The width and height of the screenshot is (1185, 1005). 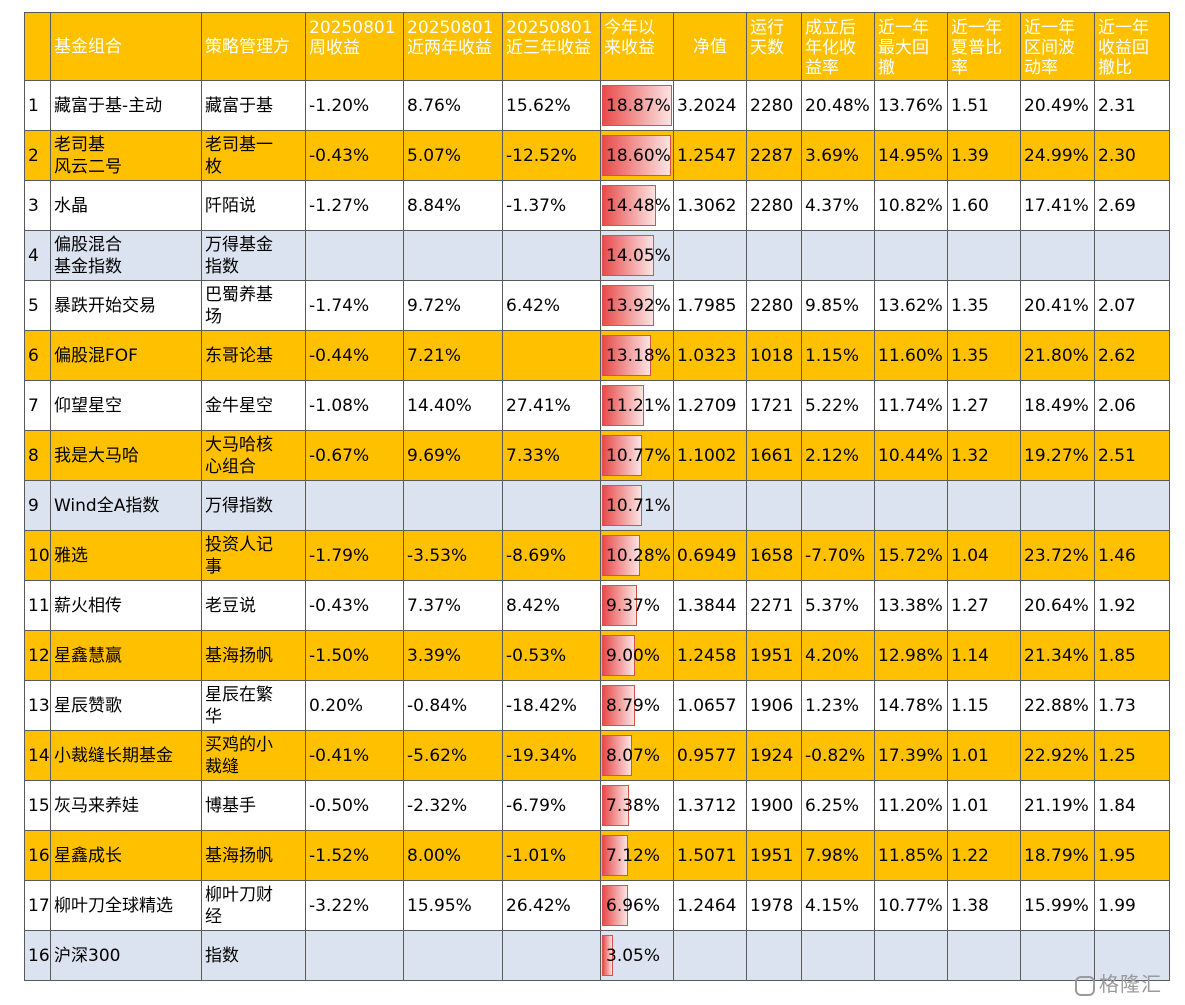 What do you see at coordinates (253, 705) in the screenshot?
I see `manager-cell: 星辰在繁 华` at bounding box center [253, 705].